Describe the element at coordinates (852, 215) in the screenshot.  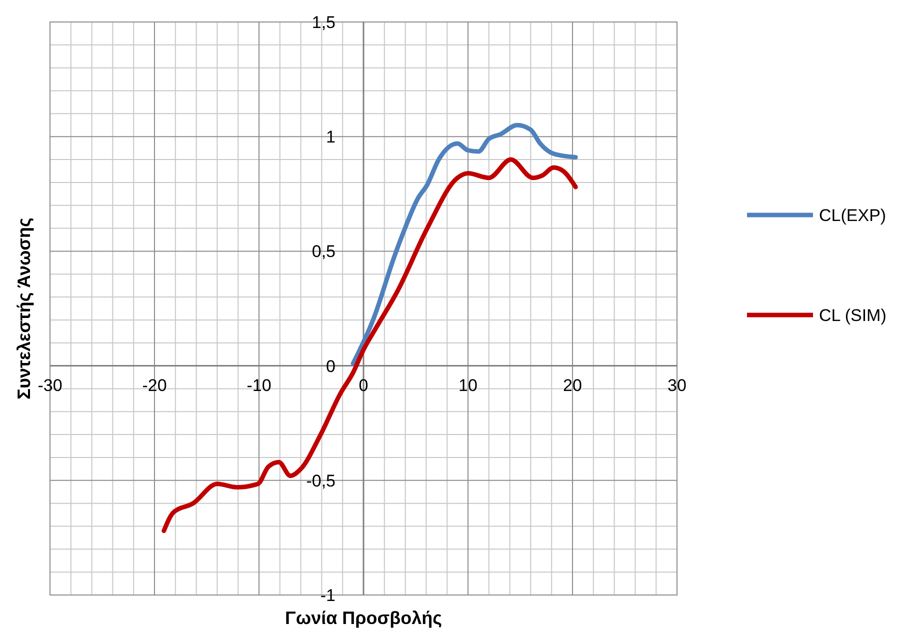
I see `legend-label: CL(EXP)` at that location.